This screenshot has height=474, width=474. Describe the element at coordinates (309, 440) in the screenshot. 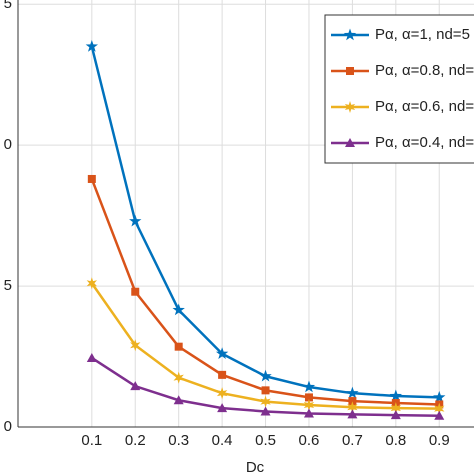

I see `x-tick-label: 0.6` at that location.